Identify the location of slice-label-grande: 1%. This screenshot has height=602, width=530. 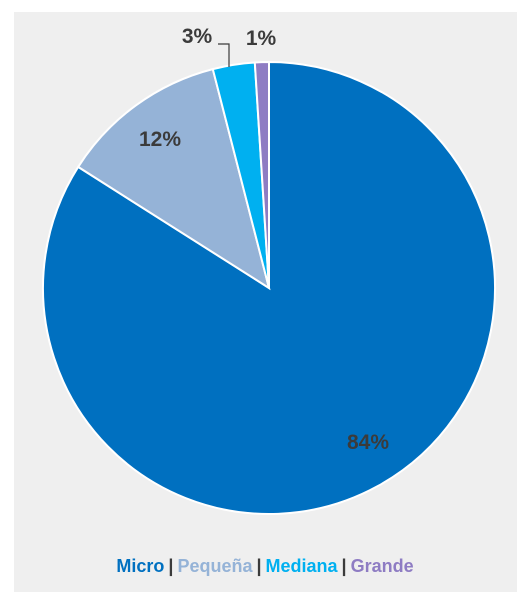
(261, 38).